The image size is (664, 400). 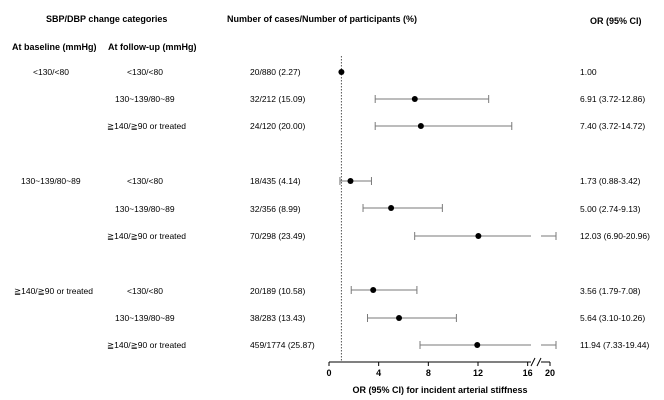 What do you see at coordinates (51, 181) in the screenshot?
I see `row-4-baseline: 130~139/80~89` at bounding box center [51, 181].